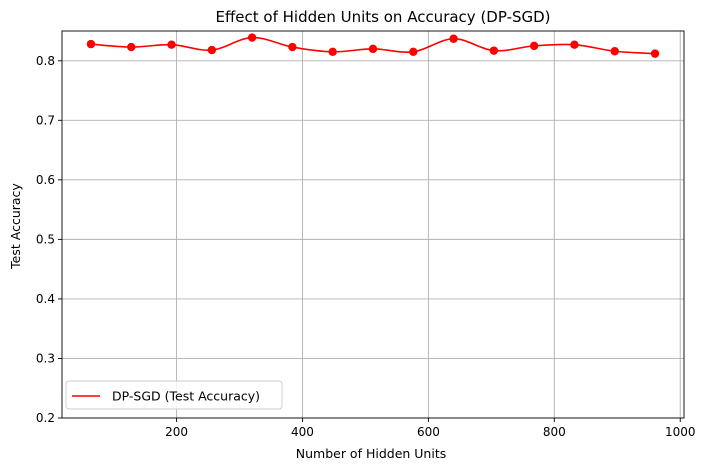 The height and width of the screenshot is (470, 705). Describe the element at coordinates (554, 432) in the screenshot. I see `x-tick-label: 800` at that location.